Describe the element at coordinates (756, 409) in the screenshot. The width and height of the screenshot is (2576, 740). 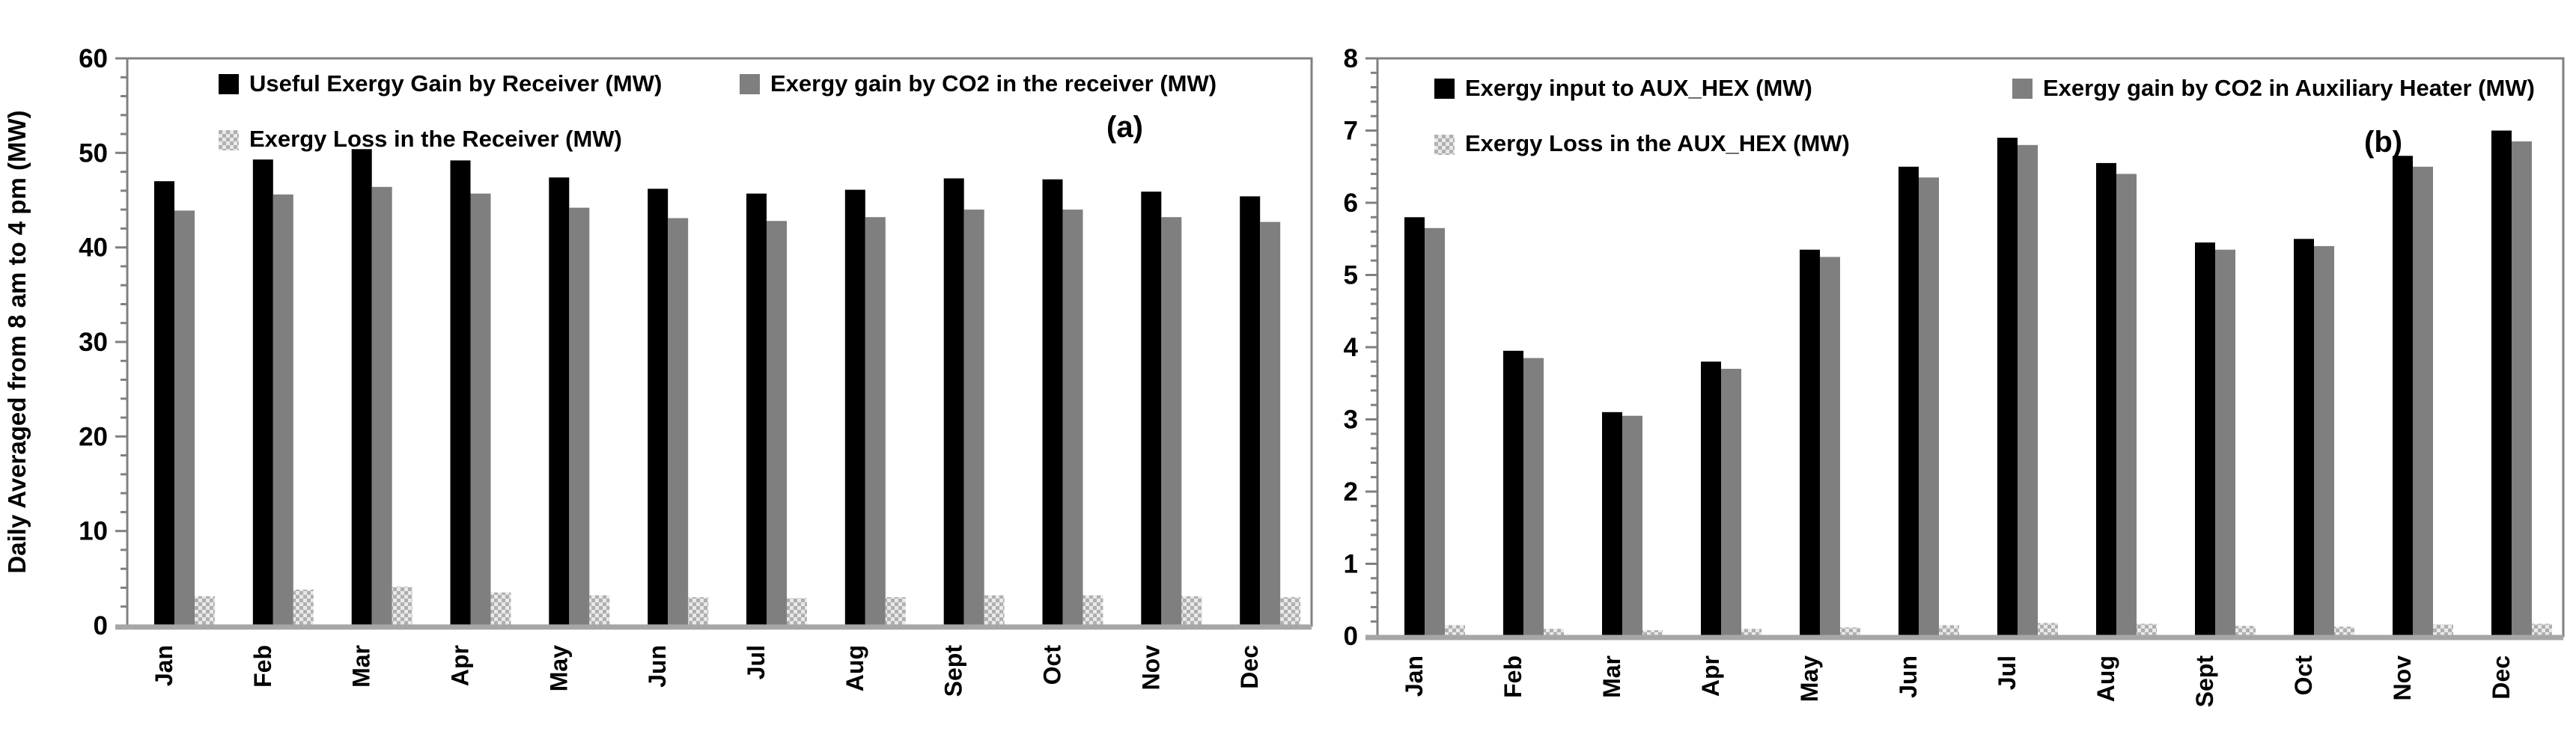
I see `bar-jul-s0` at that location.